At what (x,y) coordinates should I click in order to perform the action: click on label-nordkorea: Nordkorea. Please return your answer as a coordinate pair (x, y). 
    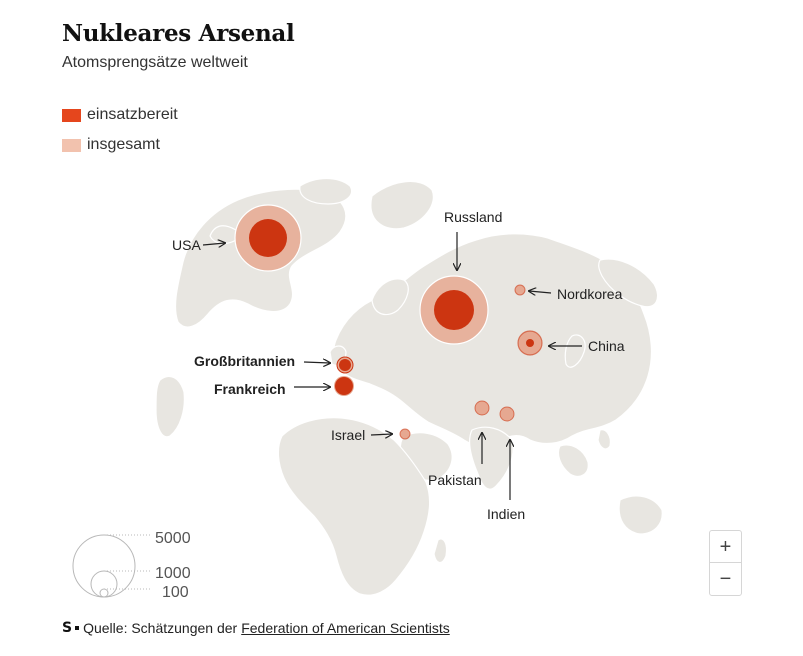
    Looking at the image, I should click on (590, 294).